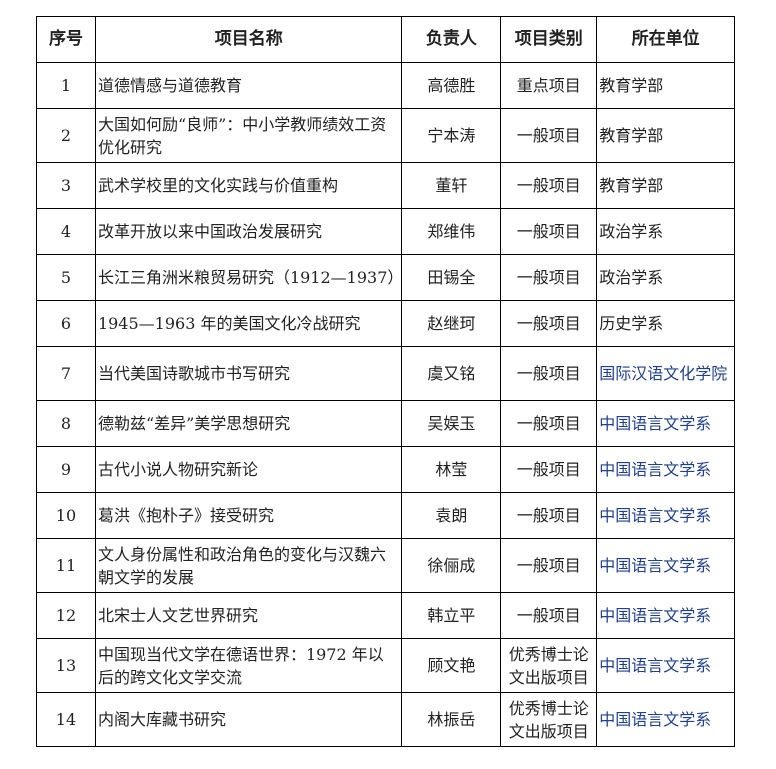 This screenshot has height=769, width=776. I want to click on row-number: 11, so click(66, 565).